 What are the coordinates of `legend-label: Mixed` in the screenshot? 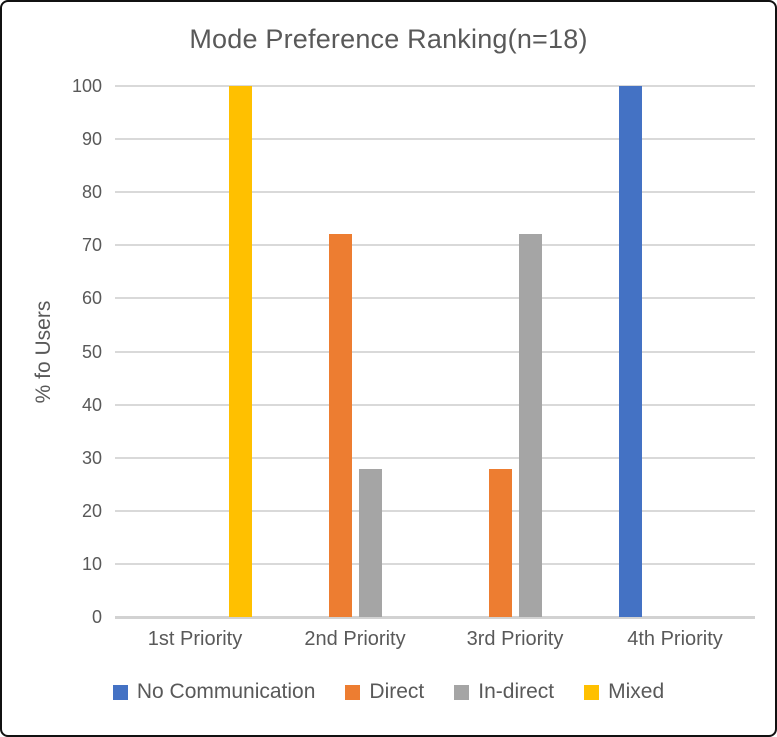 It's located at (636, 691).